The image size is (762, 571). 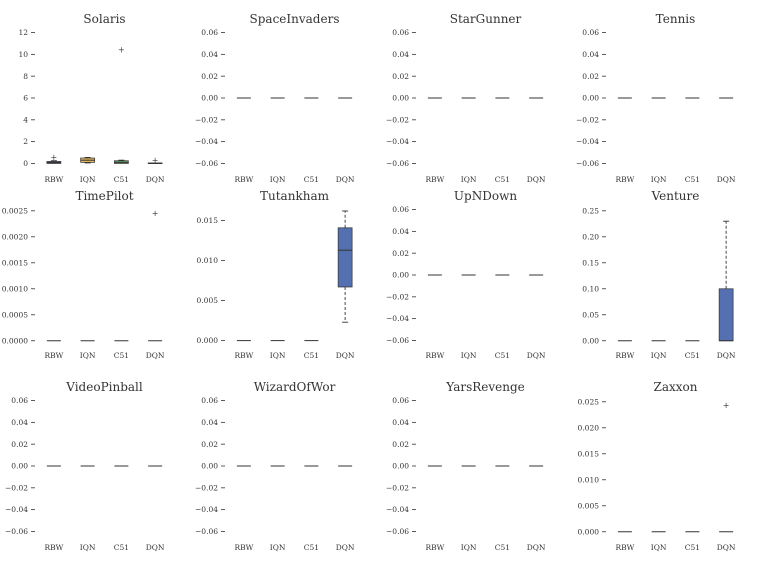 What do you see at coordinates (25, 163) in the screenshot?
I see `y-tick-label: 0` at bounding box center [25, 163].